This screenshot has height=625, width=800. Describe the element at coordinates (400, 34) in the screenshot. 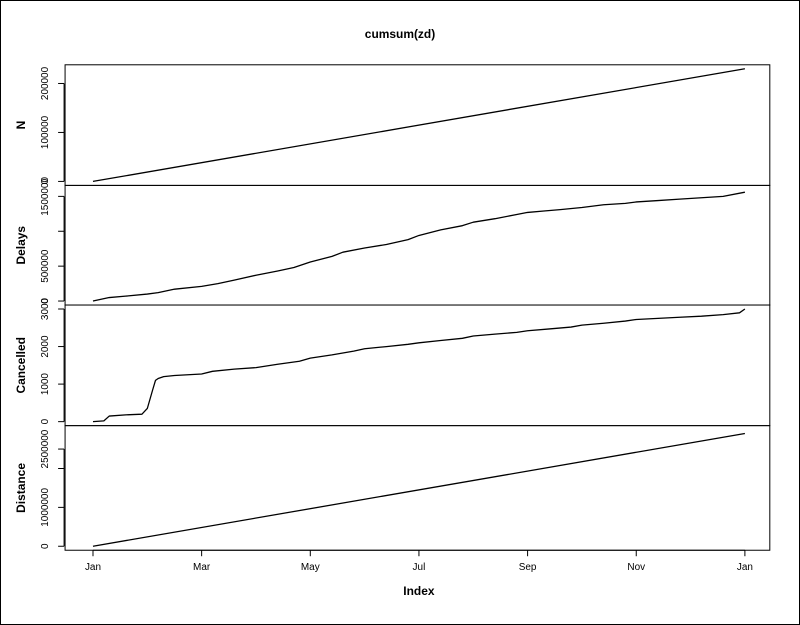

I see `chart-title: cumsum(zd)` at that location.